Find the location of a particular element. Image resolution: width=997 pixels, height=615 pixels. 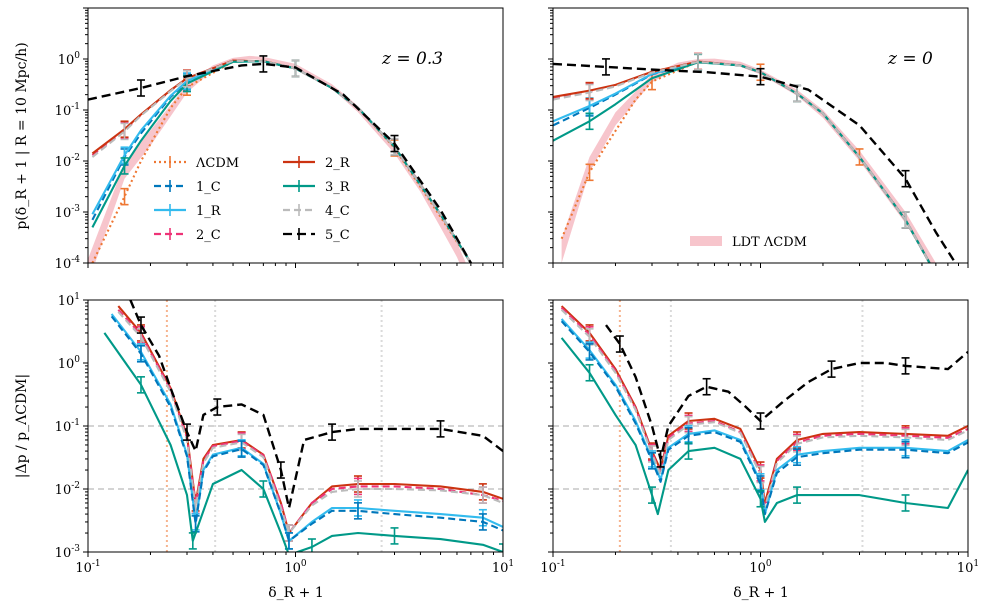

legend-ldt: LDT ΛCDM is located at coordinates (748, 242).